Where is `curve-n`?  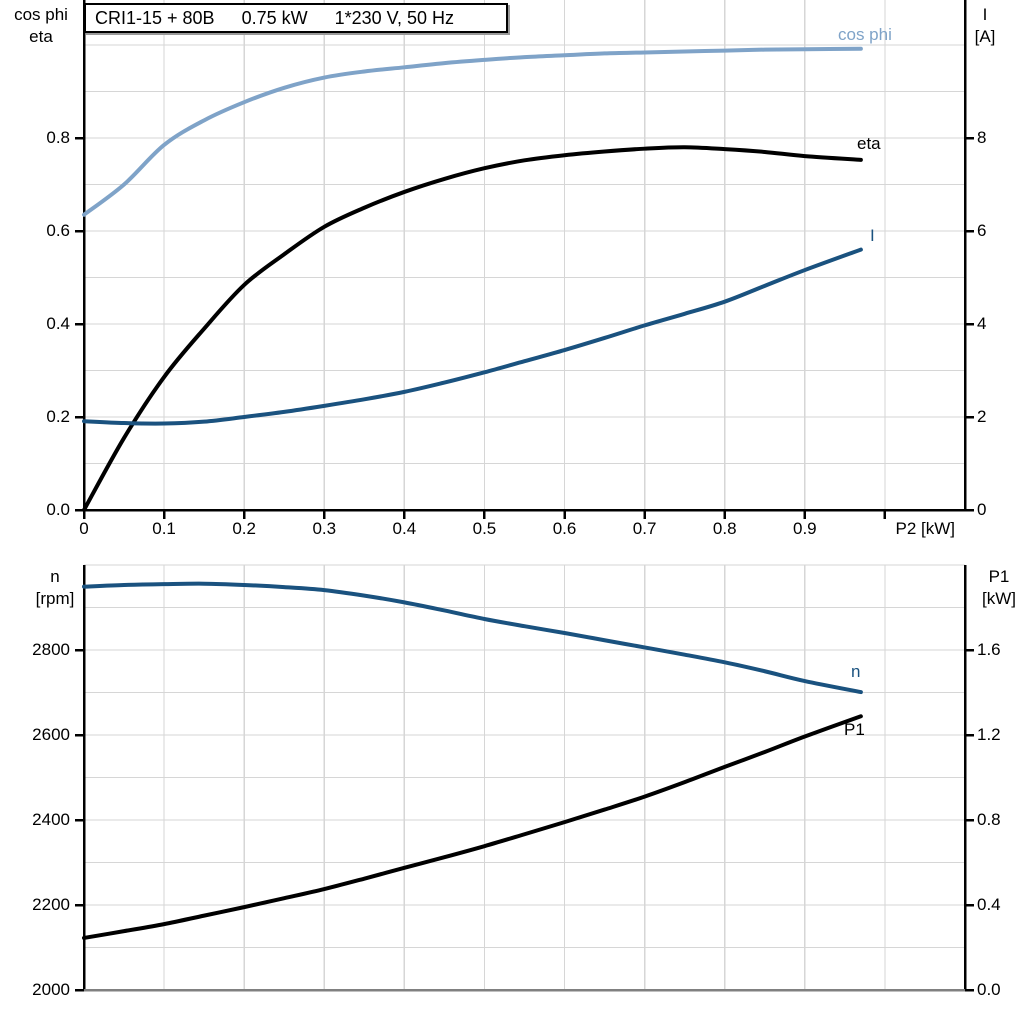
curve-n is located at coordinates (472, 638).